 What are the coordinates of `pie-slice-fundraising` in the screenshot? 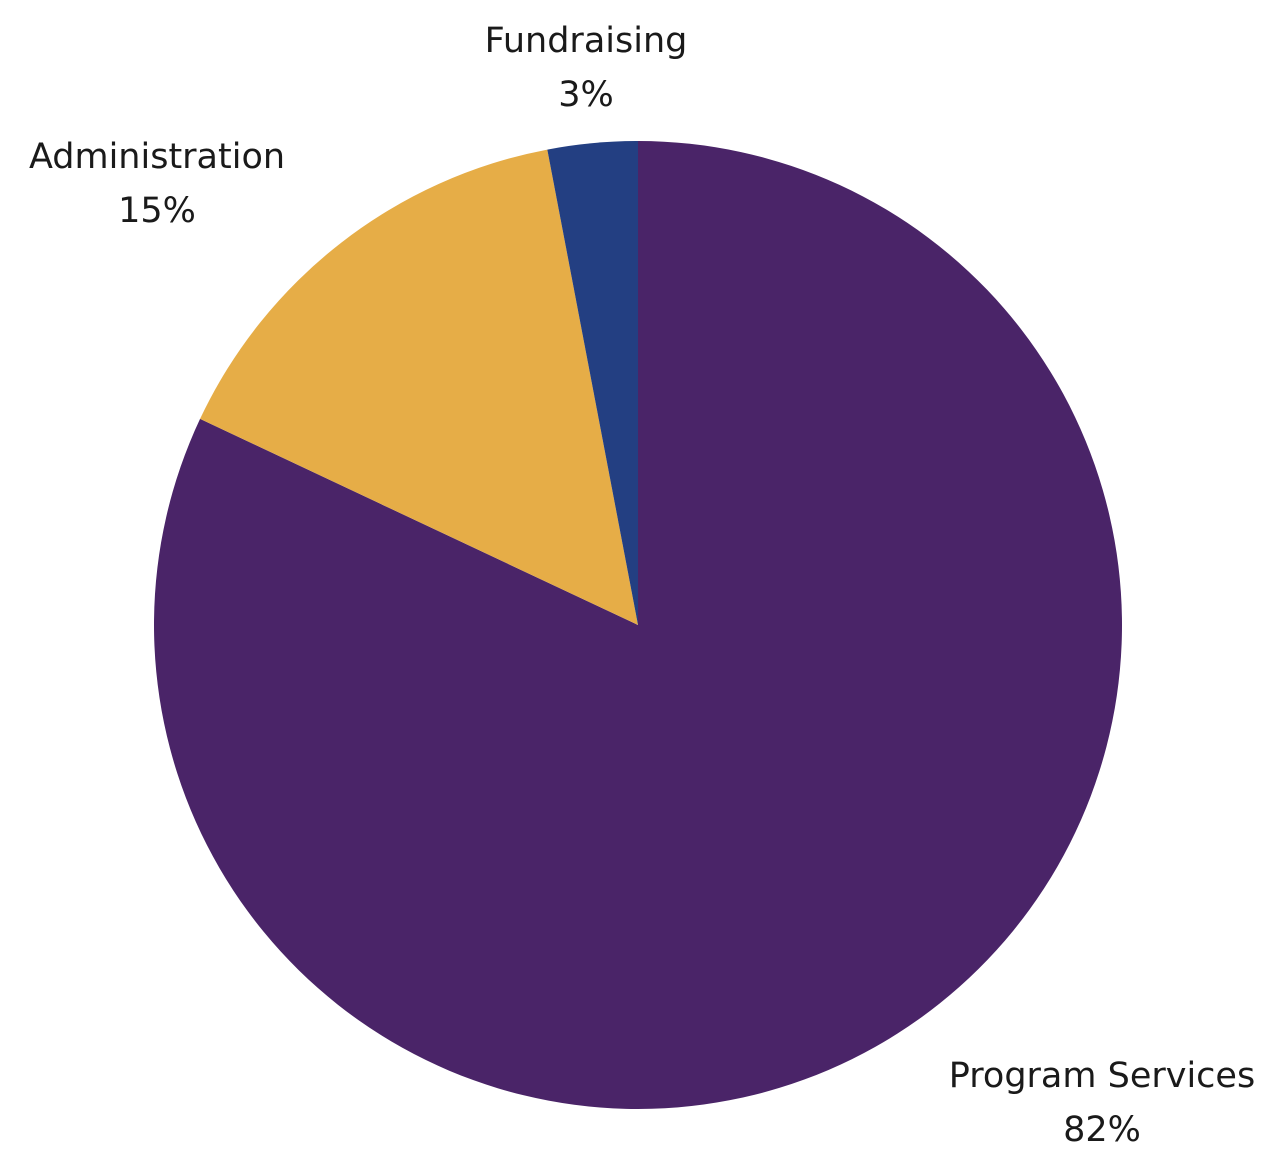 It's located at (592, 383).